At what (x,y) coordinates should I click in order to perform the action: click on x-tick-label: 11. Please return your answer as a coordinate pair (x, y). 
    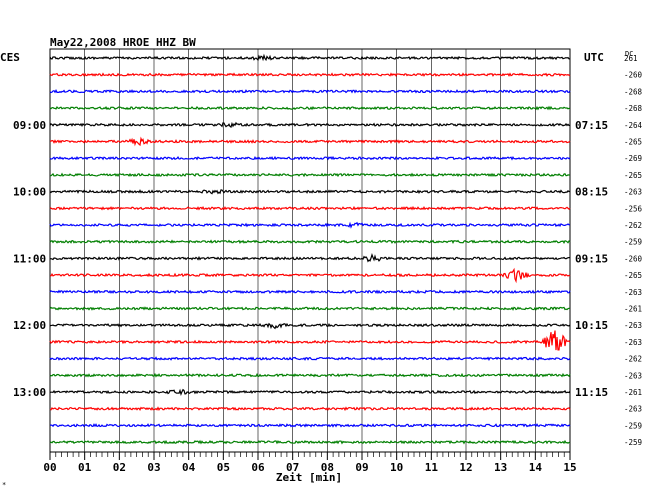
    Looking at the image, I should click on (432, 467).